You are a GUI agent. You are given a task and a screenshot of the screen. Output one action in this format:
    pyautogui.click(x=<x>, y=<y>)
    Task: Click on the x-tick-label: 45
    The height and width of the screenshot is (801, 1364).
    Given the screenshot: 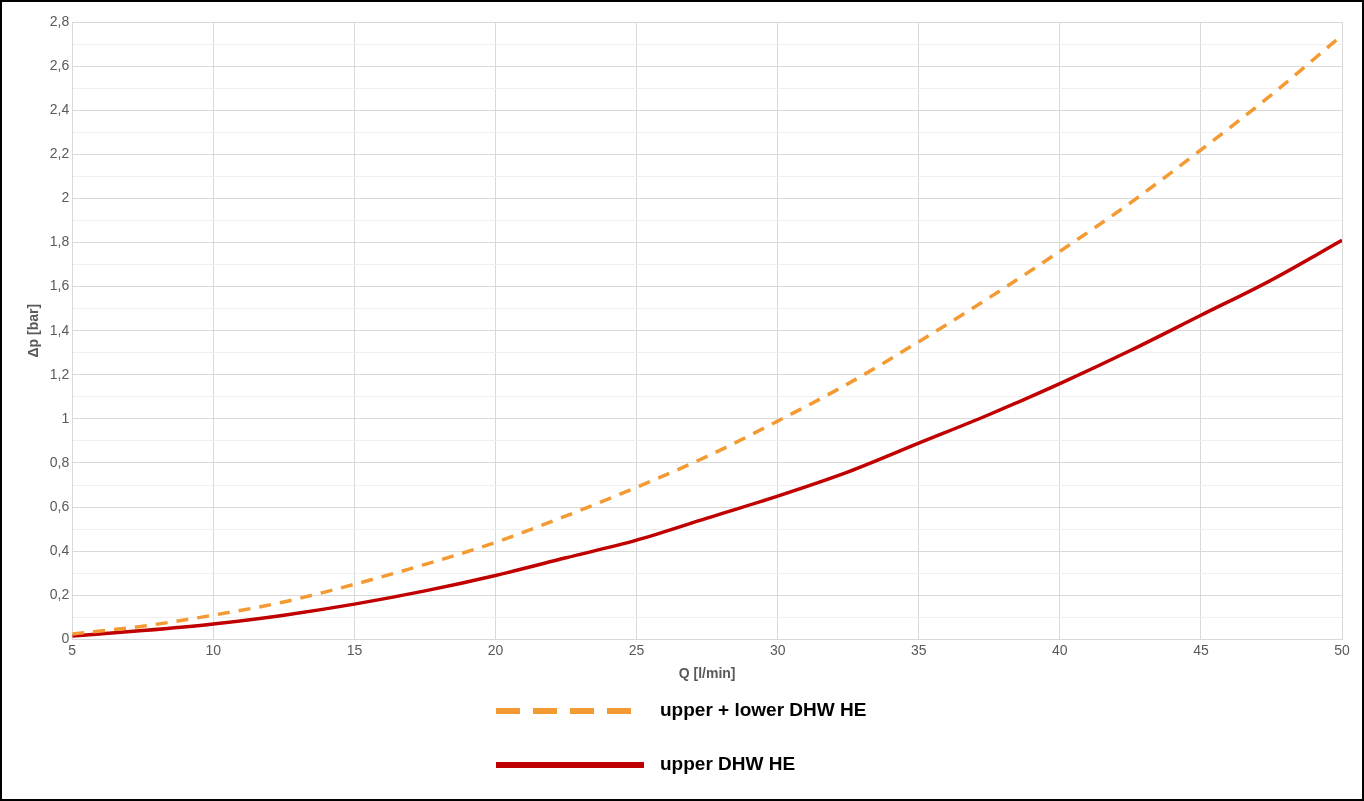 What is the action you would take?
    pyautogui.click(x=1201, y=649)
    